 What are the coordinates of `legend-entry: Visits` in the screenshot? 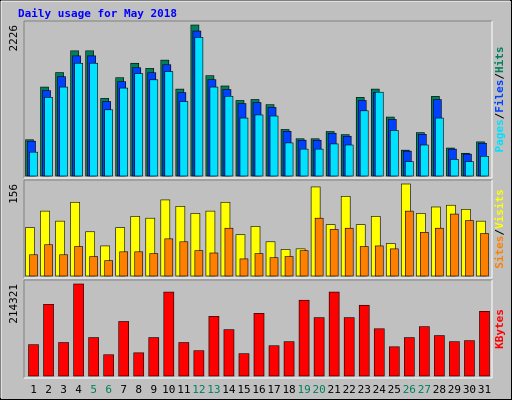 It's located at (499, 209).